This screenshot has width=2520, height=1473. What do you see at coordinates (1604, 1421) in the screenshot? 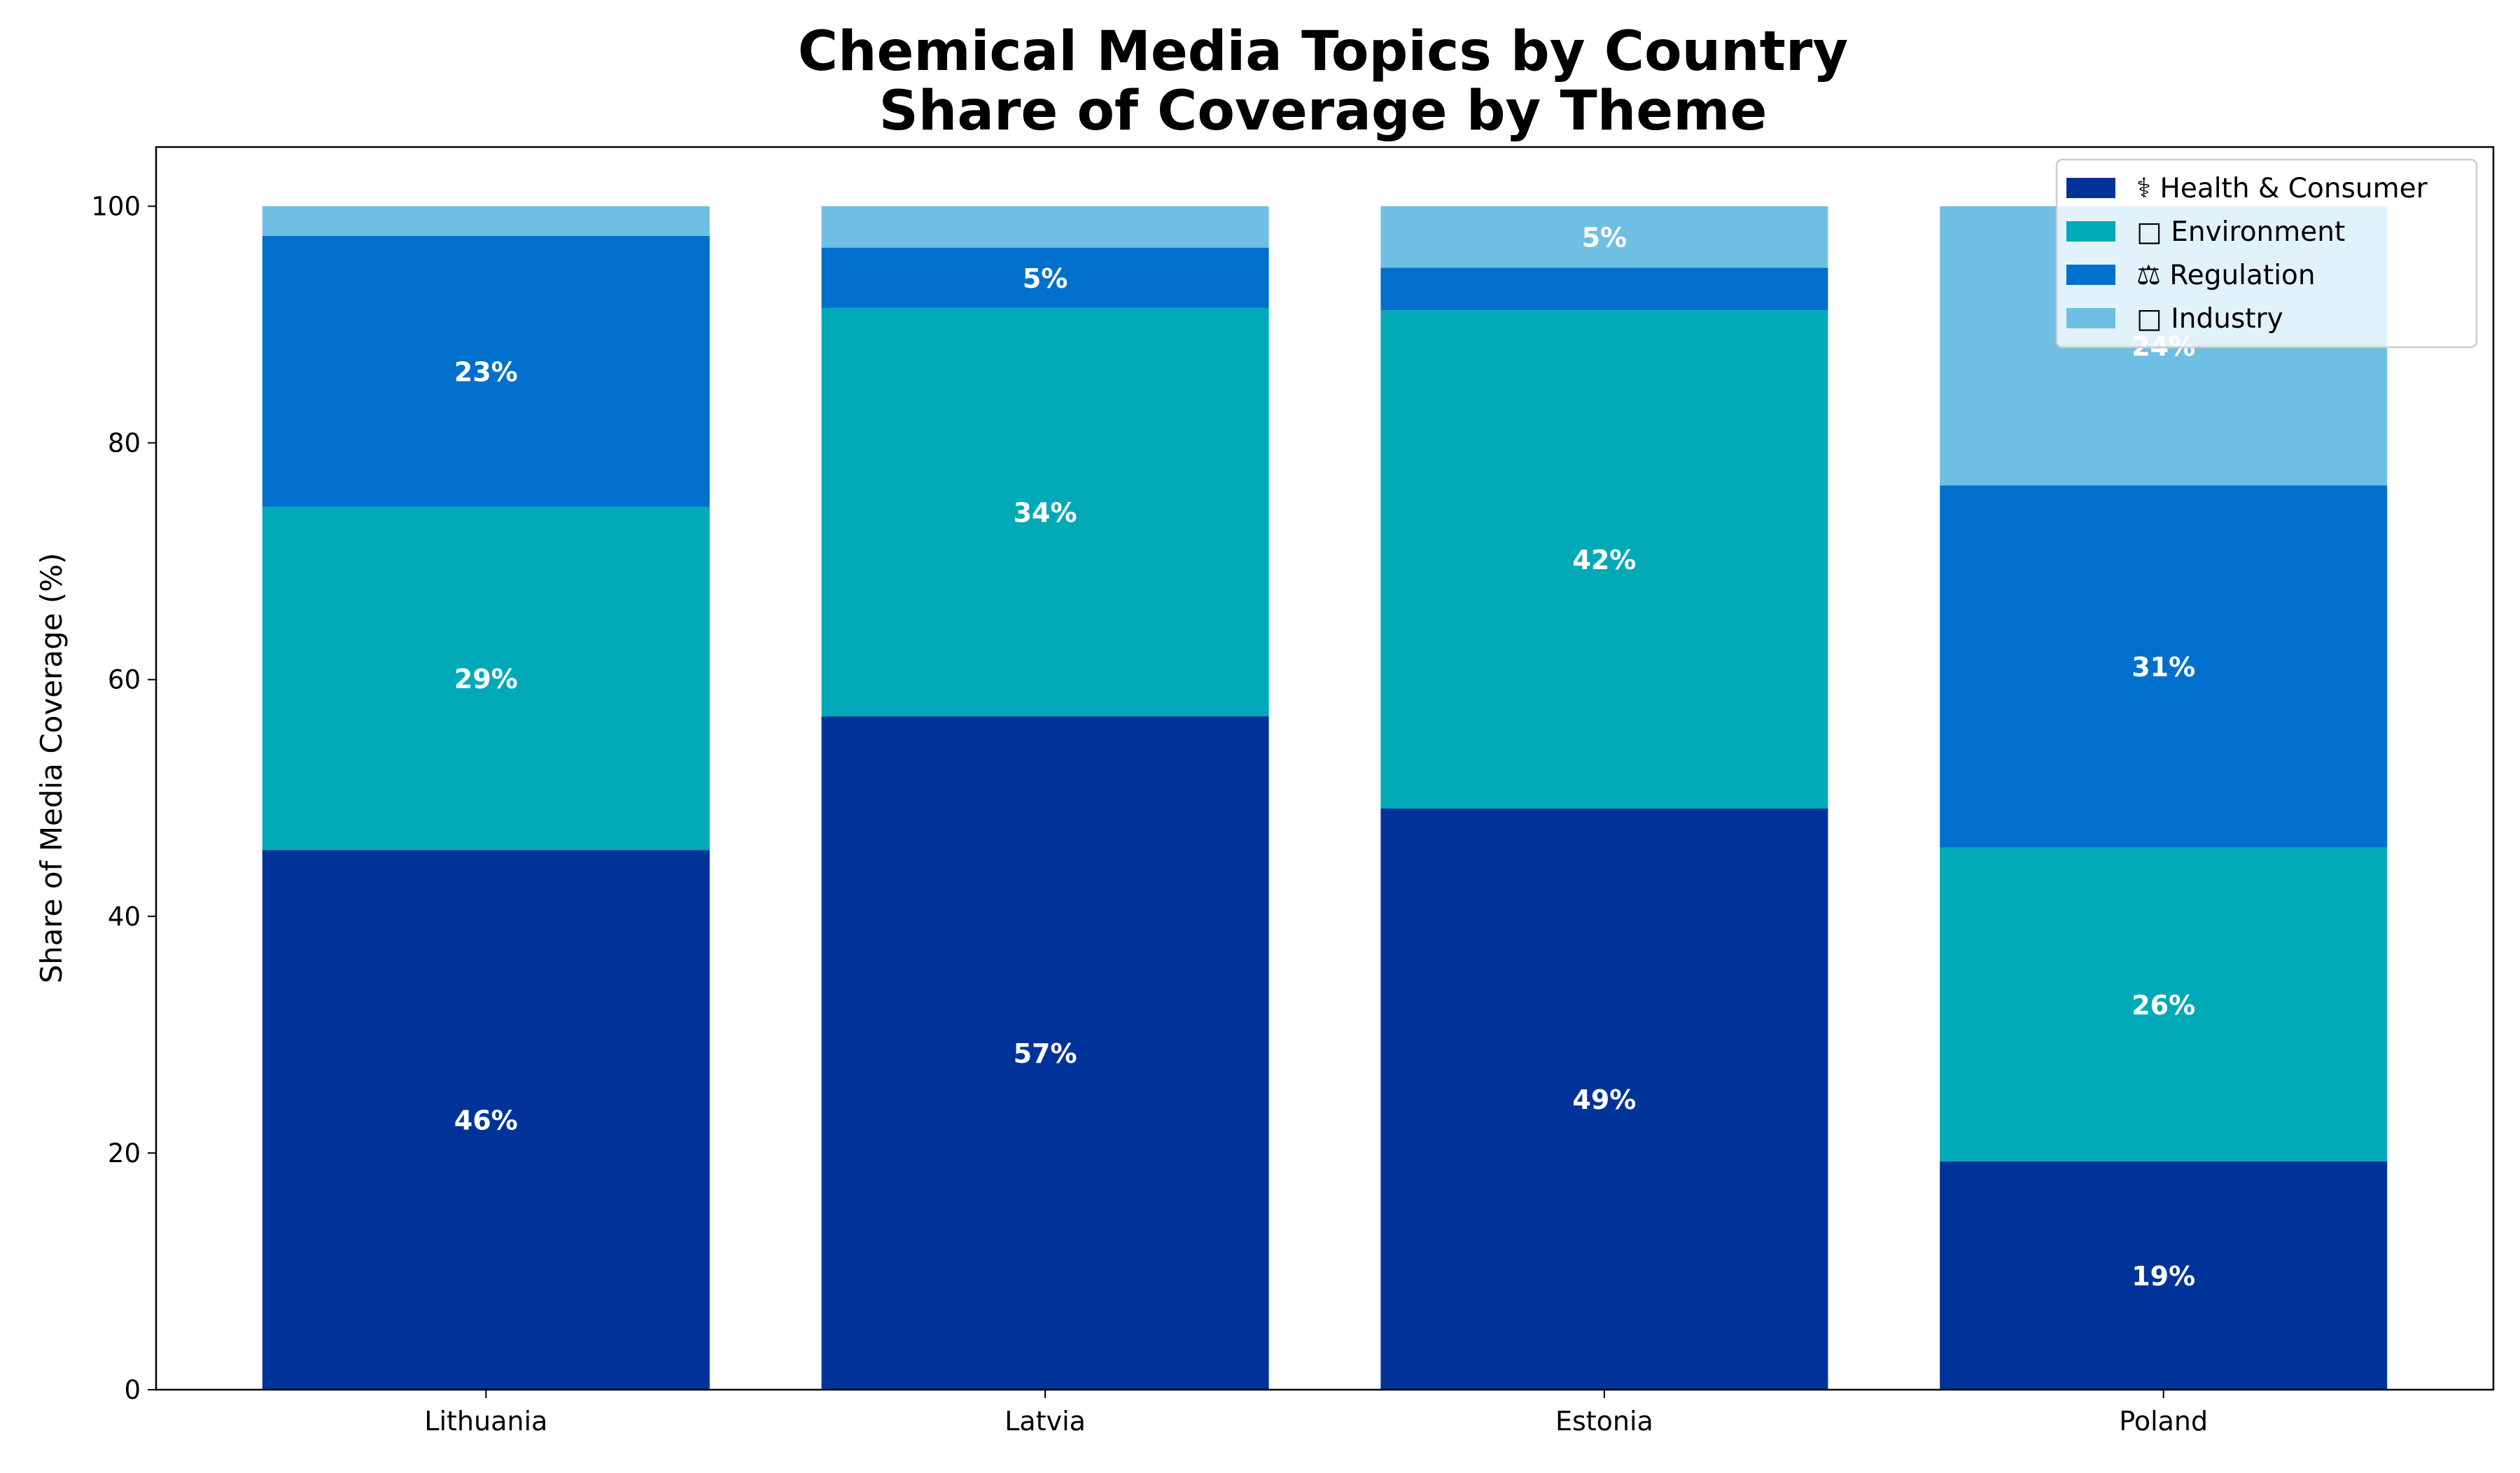
I see `x-tick-label: Estonia` at bounding box center [1604, 1421].